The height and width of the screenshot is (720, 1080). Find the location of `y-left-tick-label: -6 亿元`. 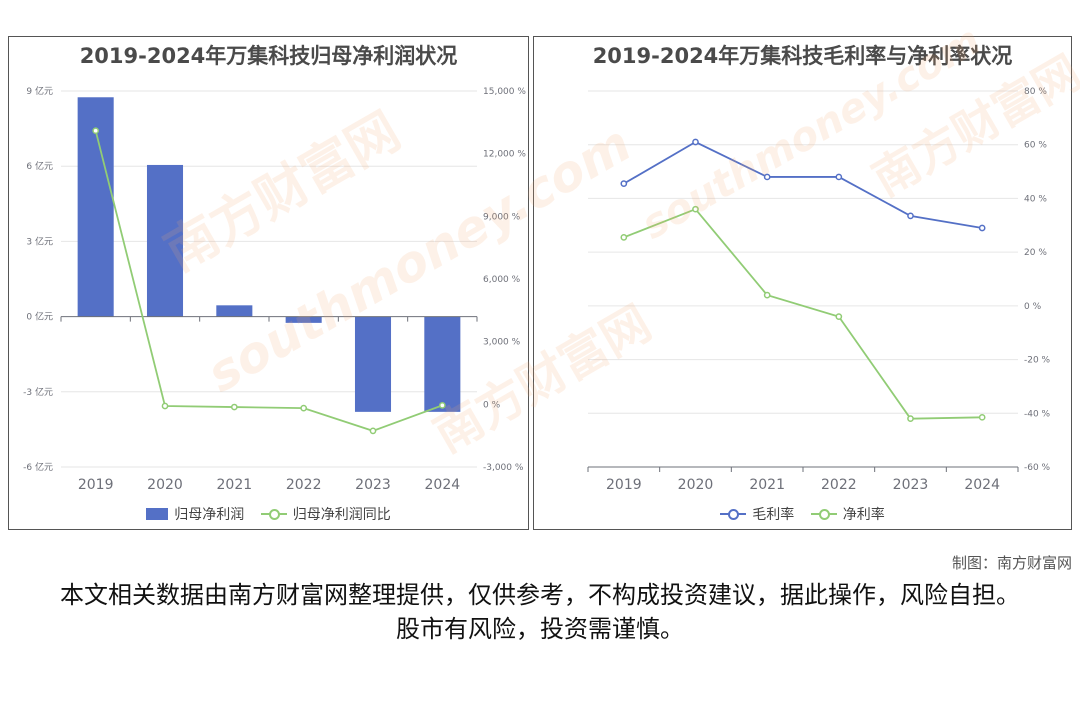

y-left-tick-label: -6 亿元 is located at coordinates (38, 467).